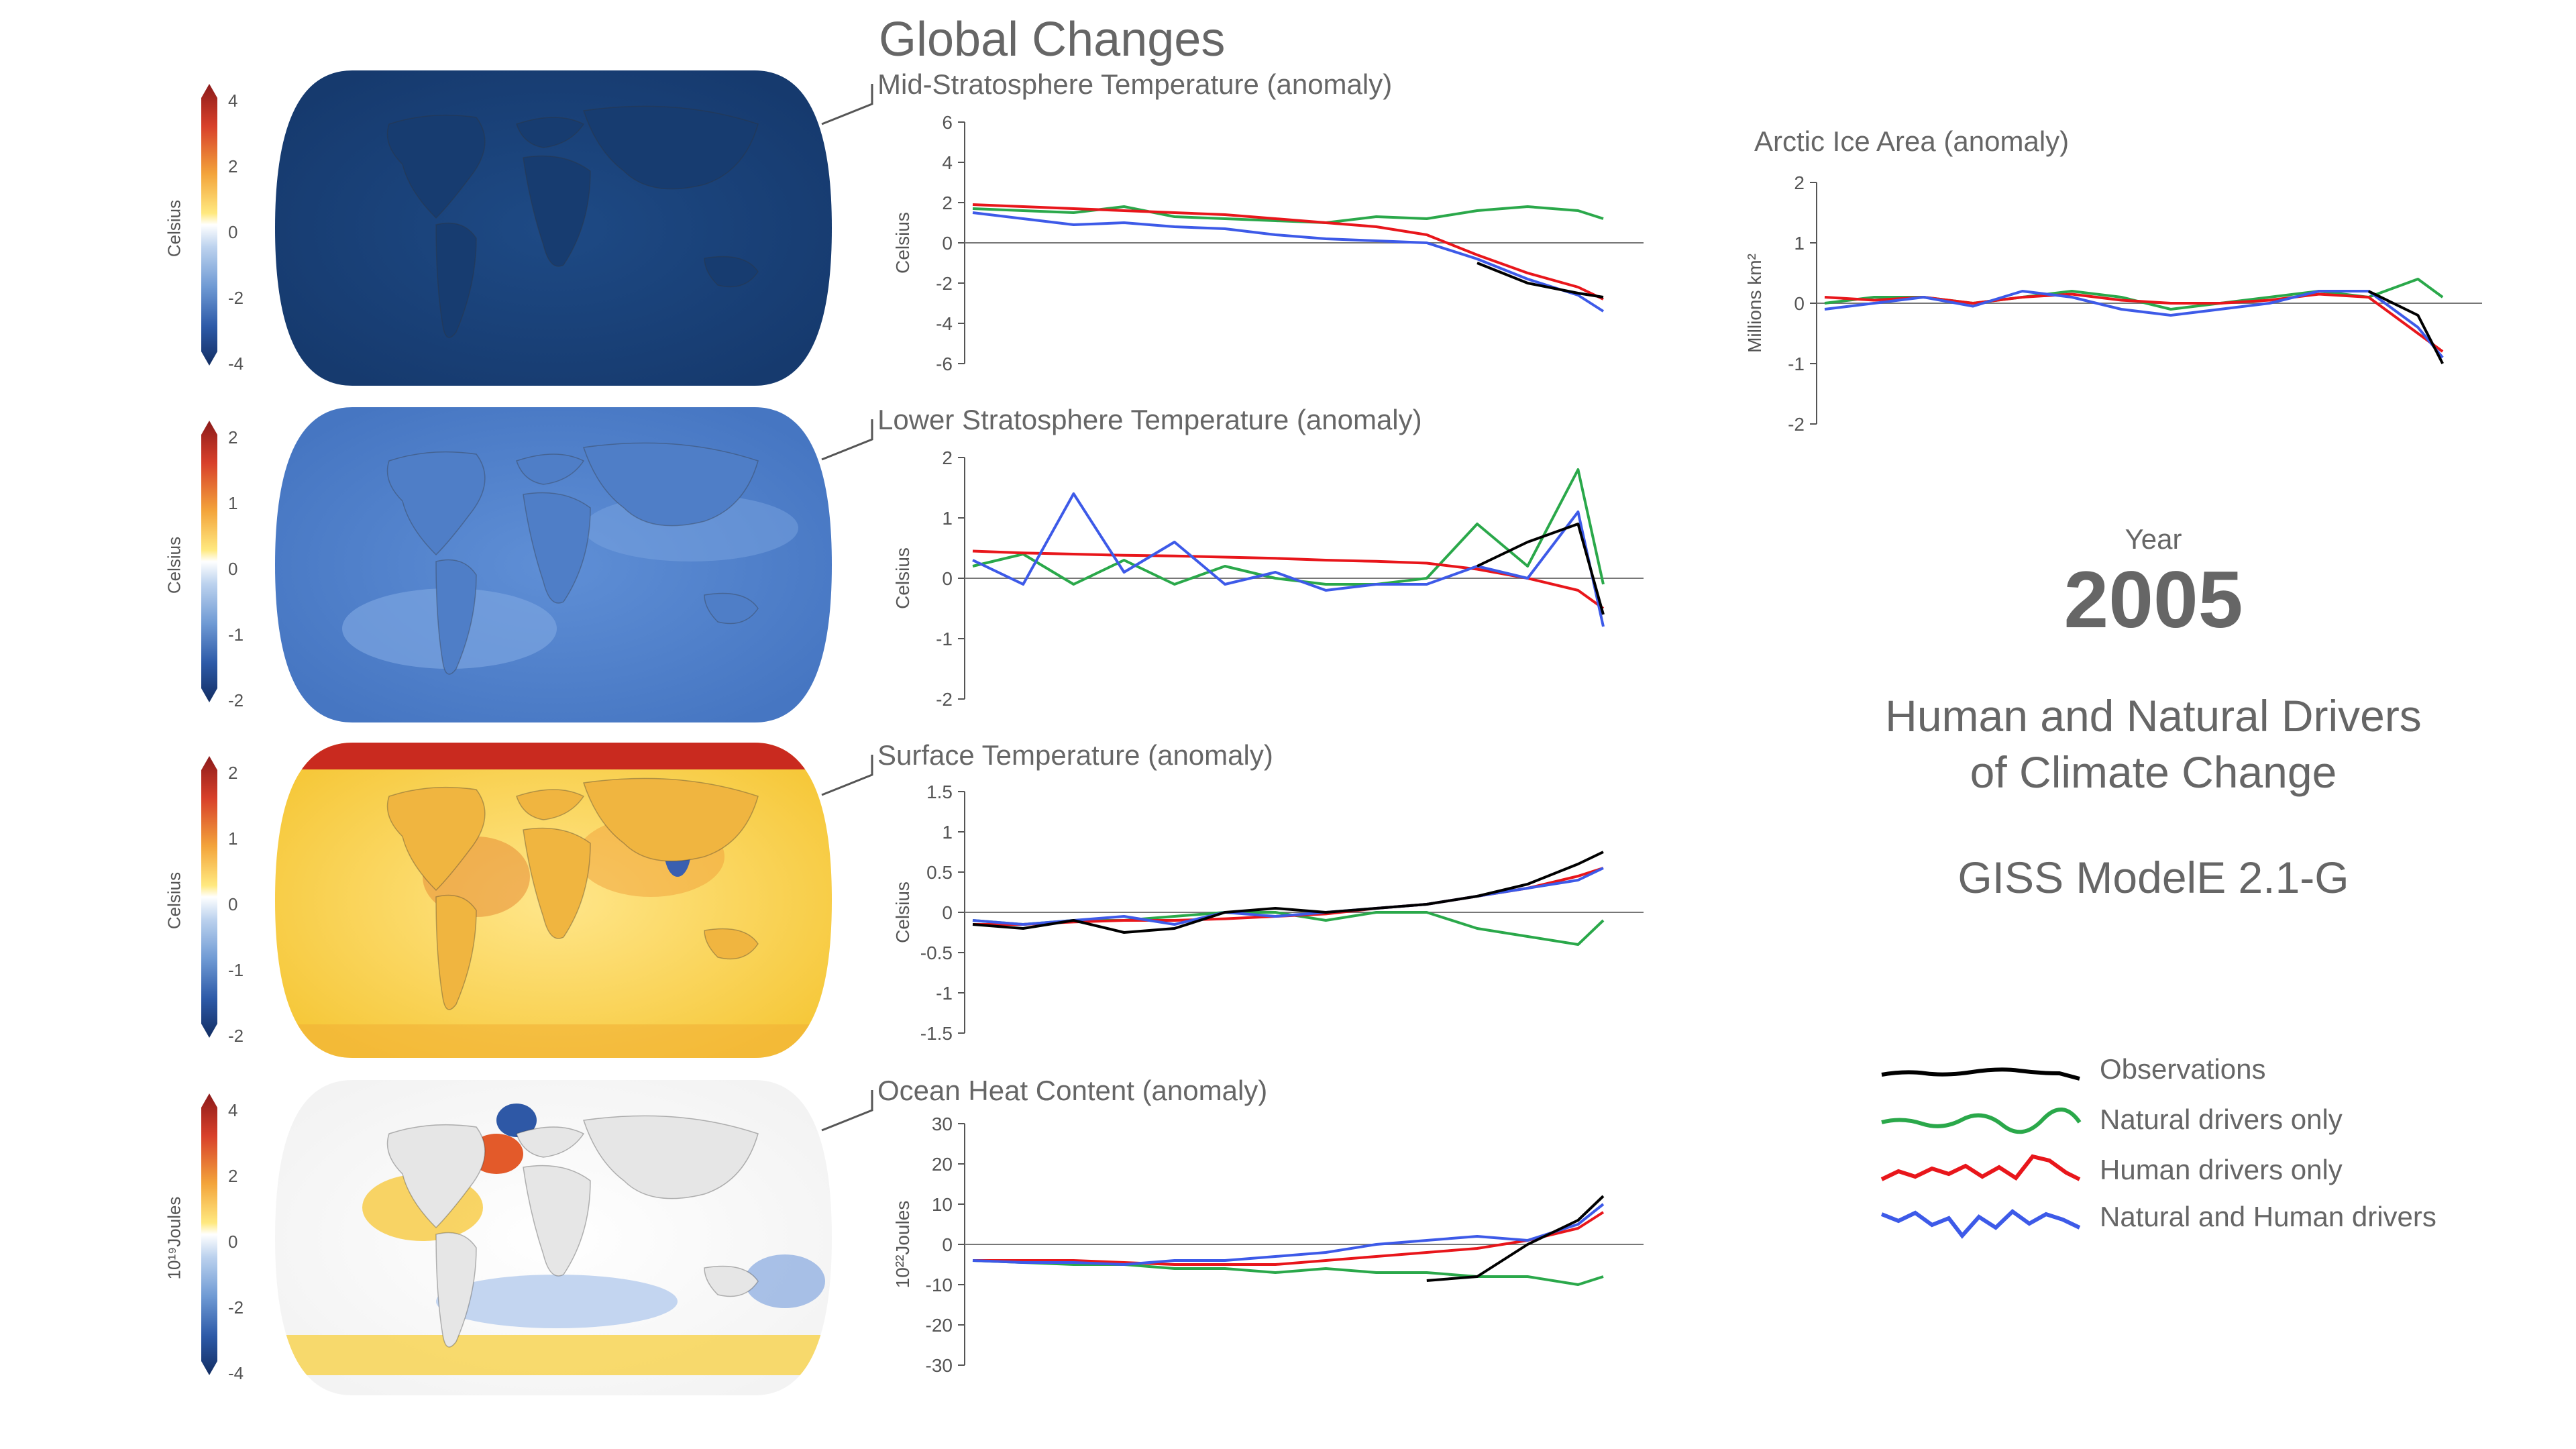 Image resolution: width=2576 pixels, height=1449 pixels. I want to click on surface-map, so click(553, 900).